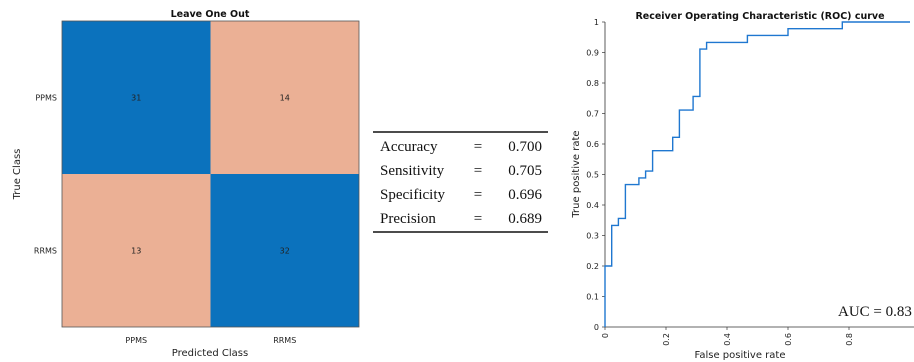 Image resolution: width=914 pixels, height=362 pixels. Describe the element at coordinates (875, 312) in the screenshot. I see `auc-annotation: AUC = 0.83` at that location.